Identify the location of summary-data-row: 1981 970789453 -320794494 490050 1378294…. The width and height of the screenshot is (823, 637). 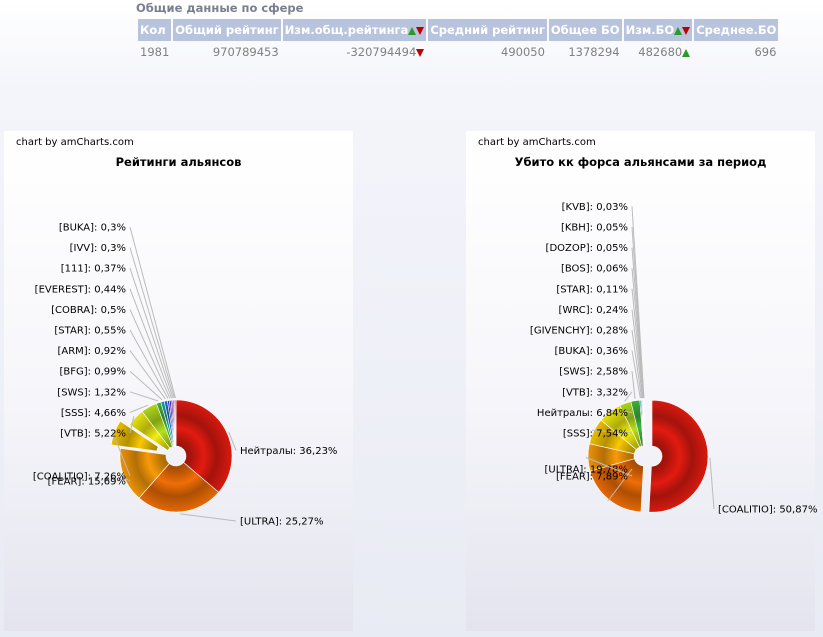
(458, 52).